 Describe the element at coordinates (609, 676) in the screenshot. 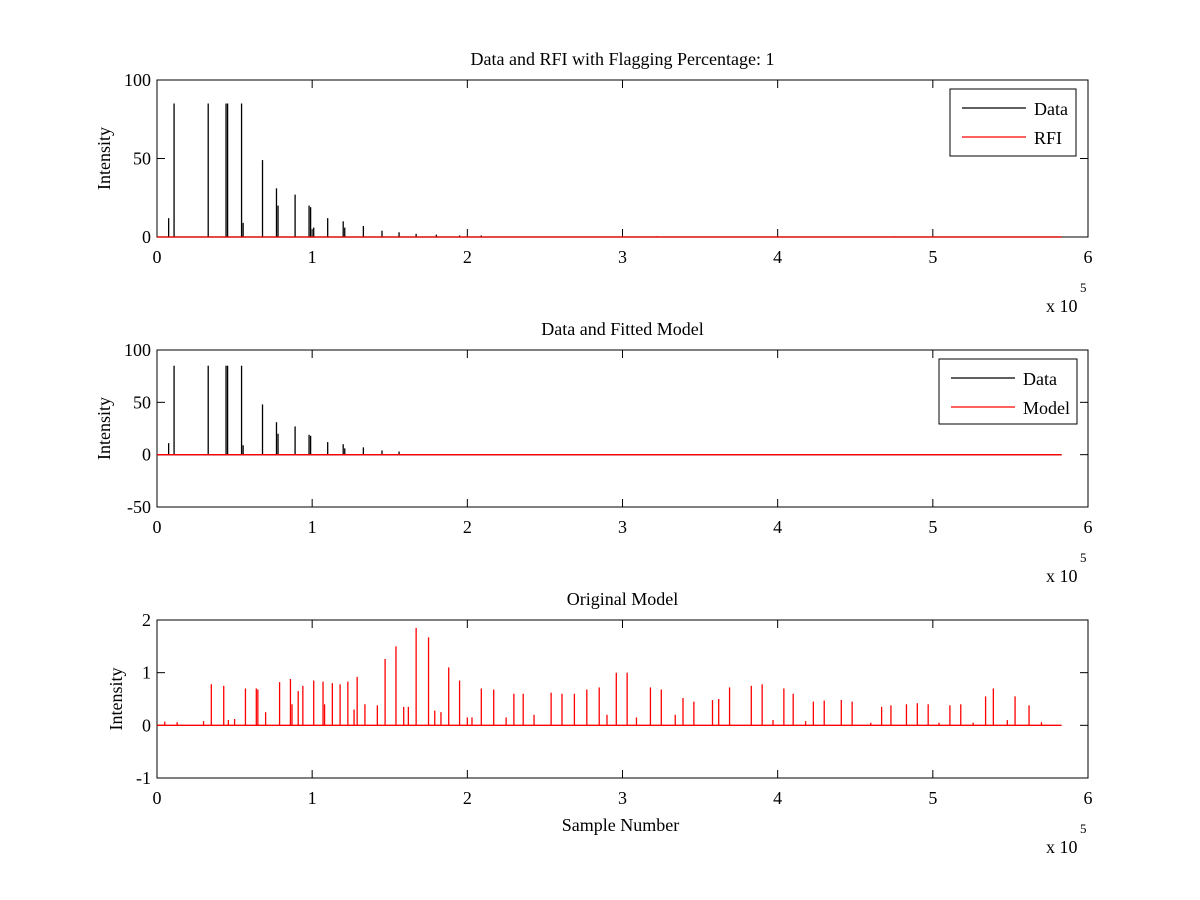

I see `series-model` at that location.